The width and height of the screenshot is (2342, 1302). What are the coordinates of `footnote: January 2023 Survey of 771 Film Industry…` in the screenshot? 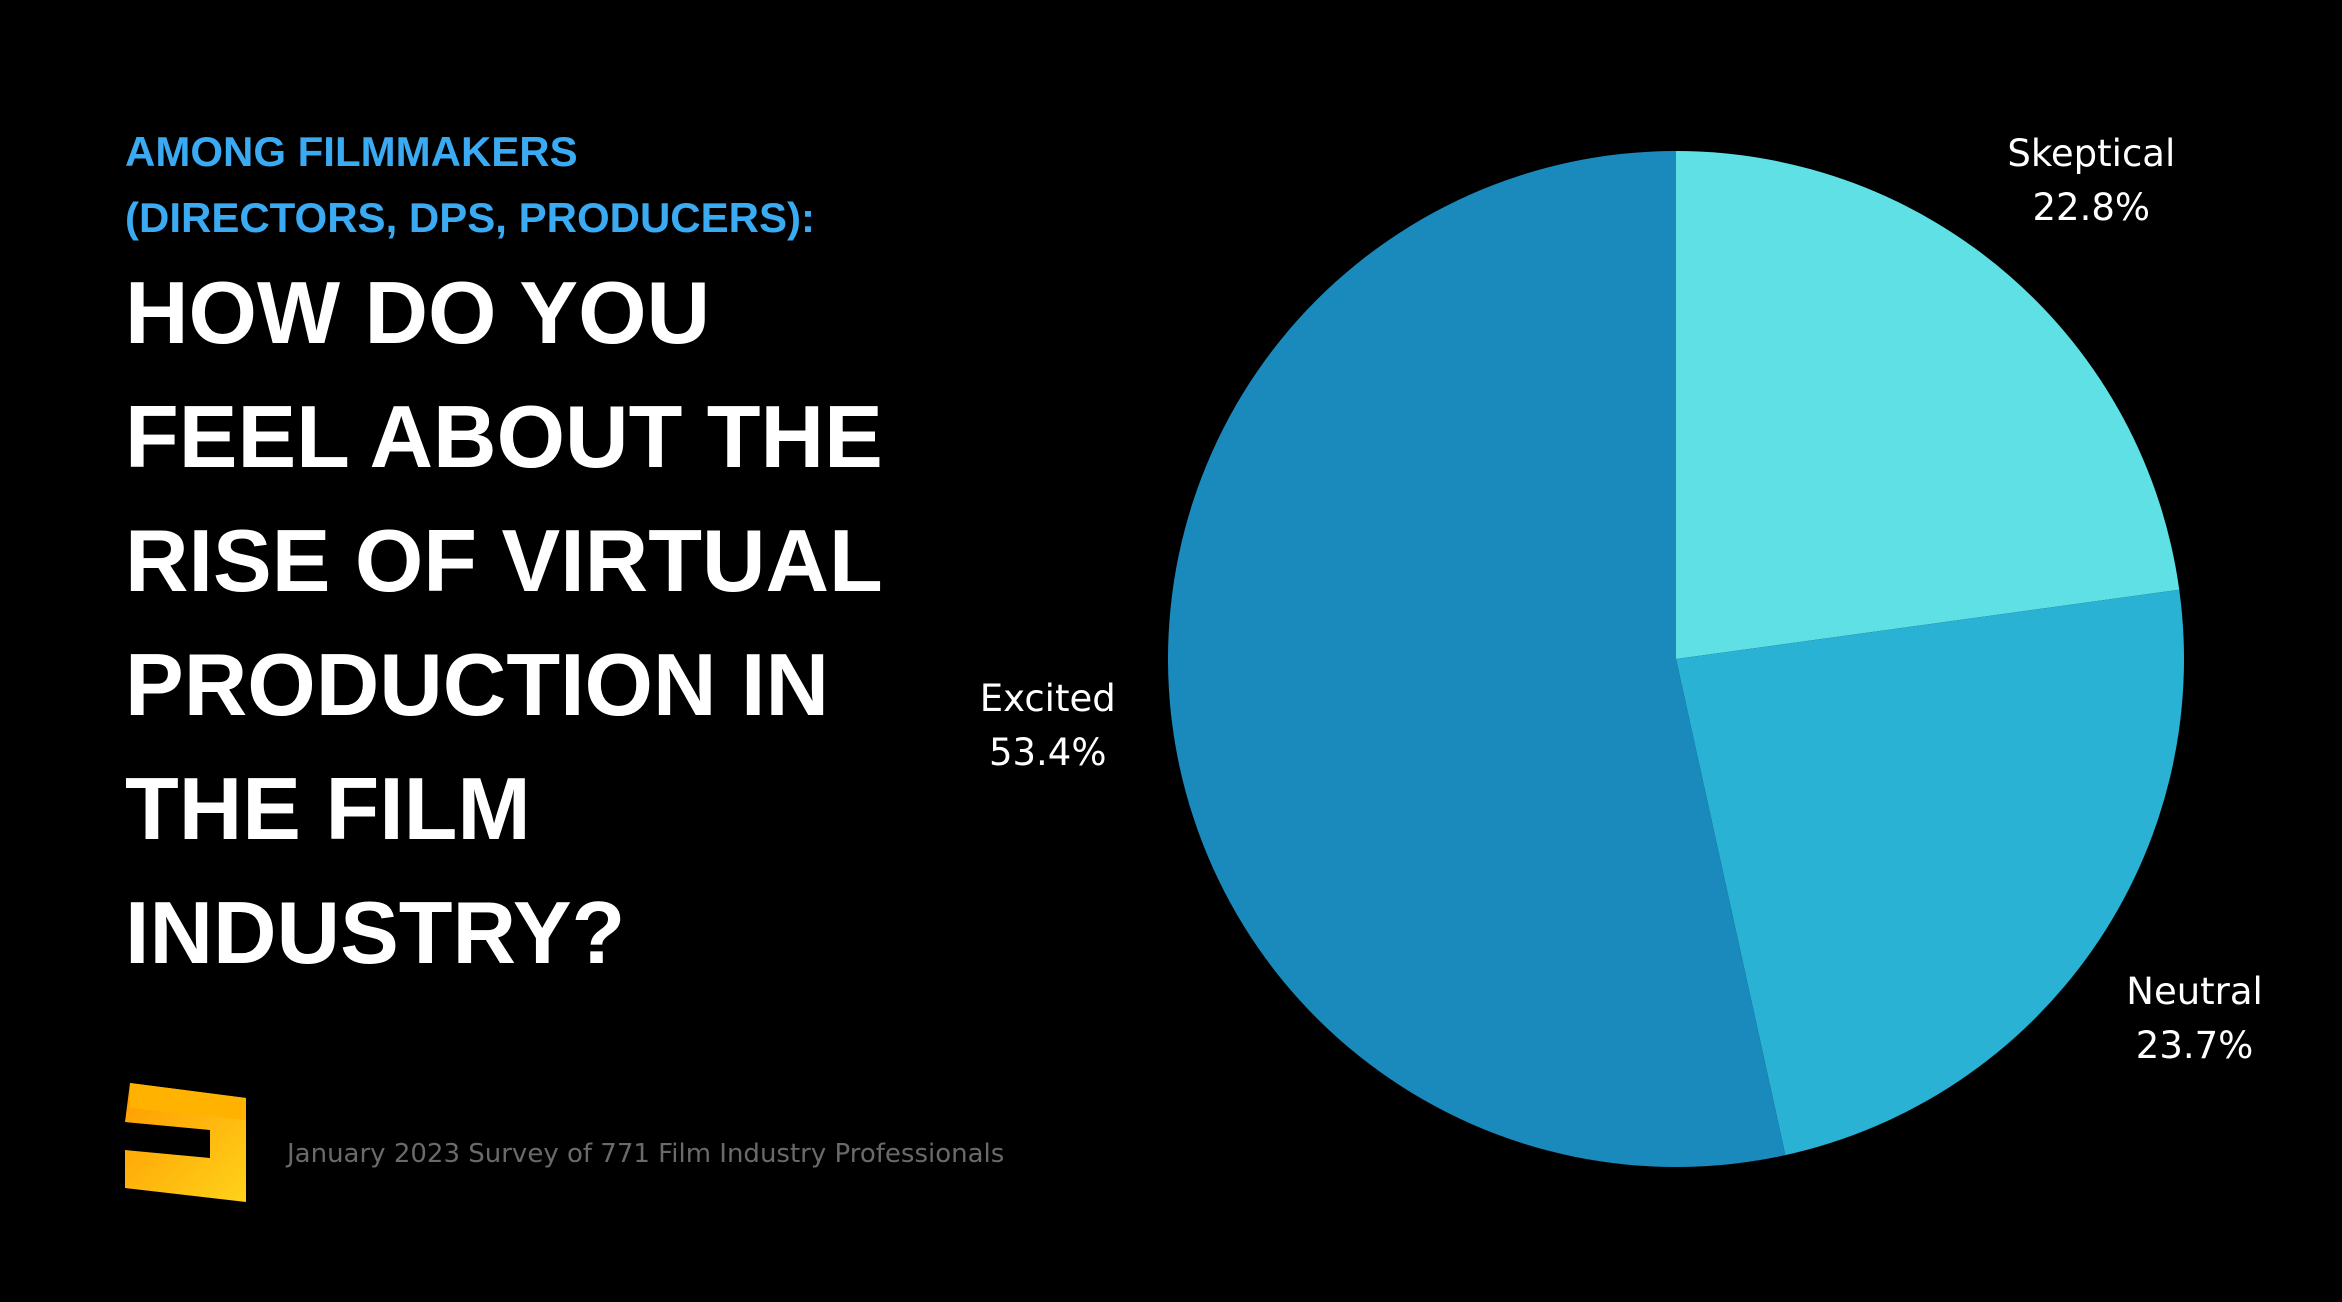 It's located at (644, 1154).